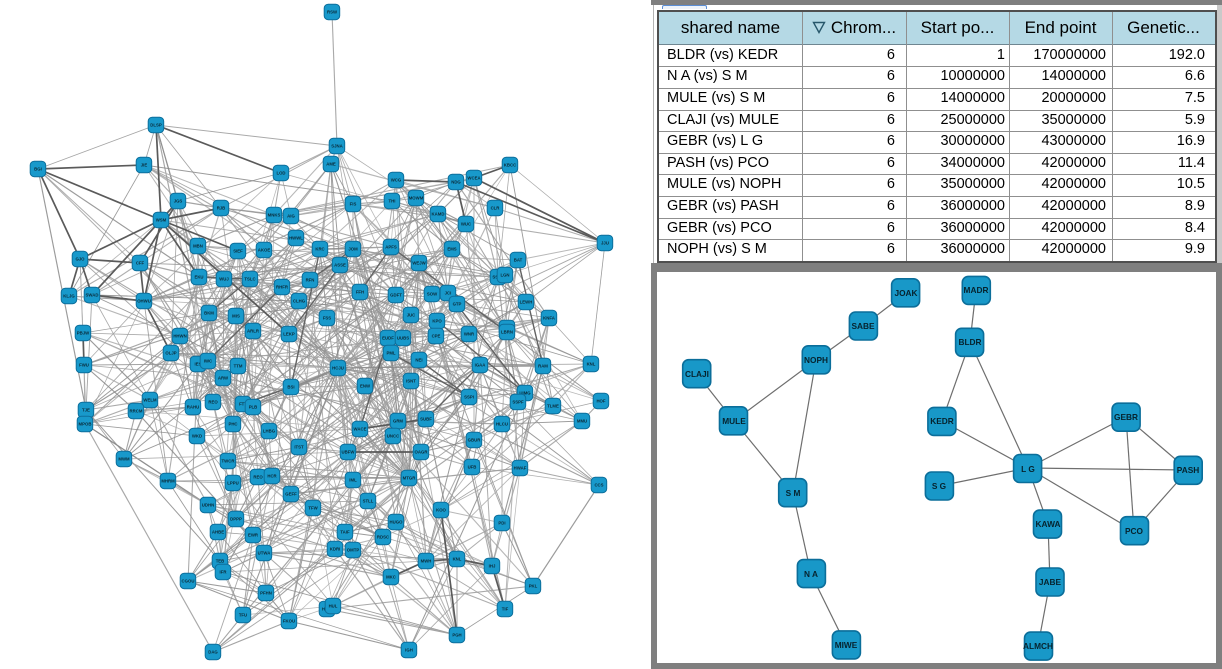 This screenshot has width=1222, height=669. What do you see at coordinates (289, 334) in the screenshot?
I see `svg-text: LEKP` at bounding box center [289, 334].